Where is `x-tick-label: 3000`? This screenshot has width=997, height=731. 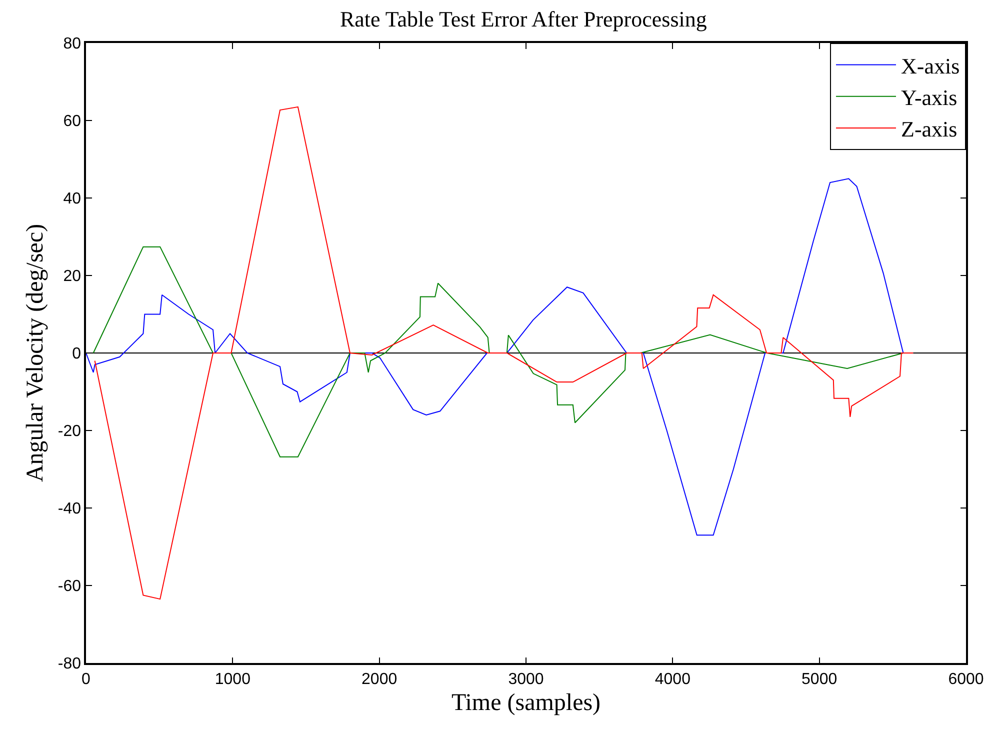
x-tick-label: 3000 is located at coordinates (526, 679).